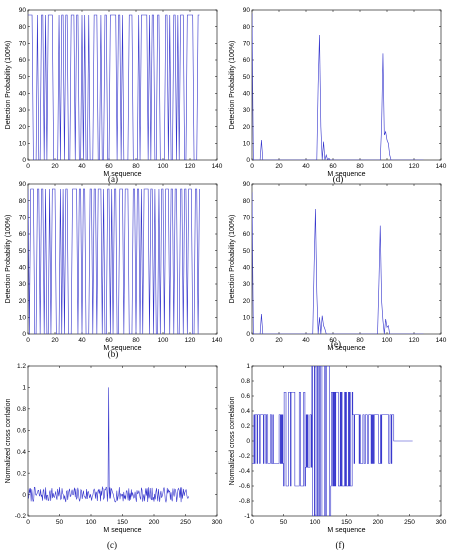 Image resolution: width=451 pixels, height=550 pixels. What do you see at coordinates (232, 441) in the screenshot?
I see `y-axis-label: Normalized cross correlation` at bounding box center [232, 441].